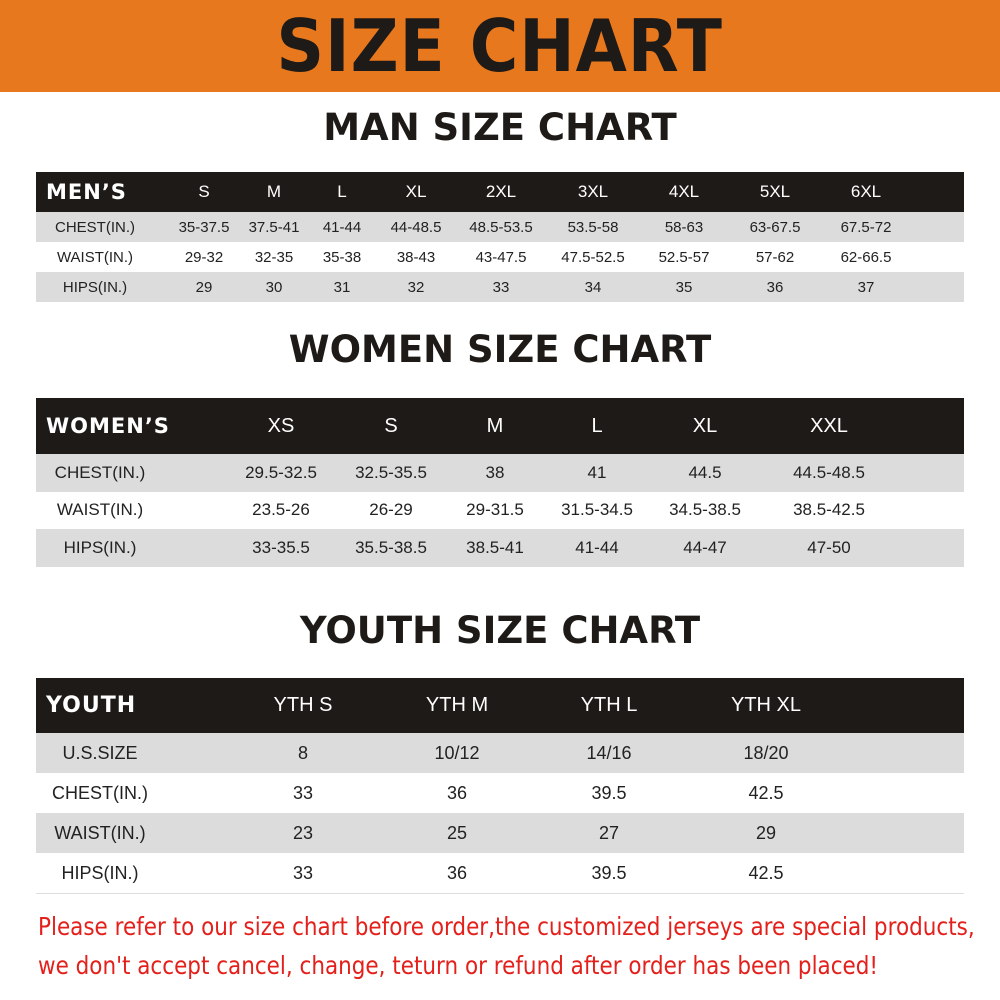  Describe the element at coordinates (281, 547) in the screenshot. I see `table-cell: 33-35.5` at that location.